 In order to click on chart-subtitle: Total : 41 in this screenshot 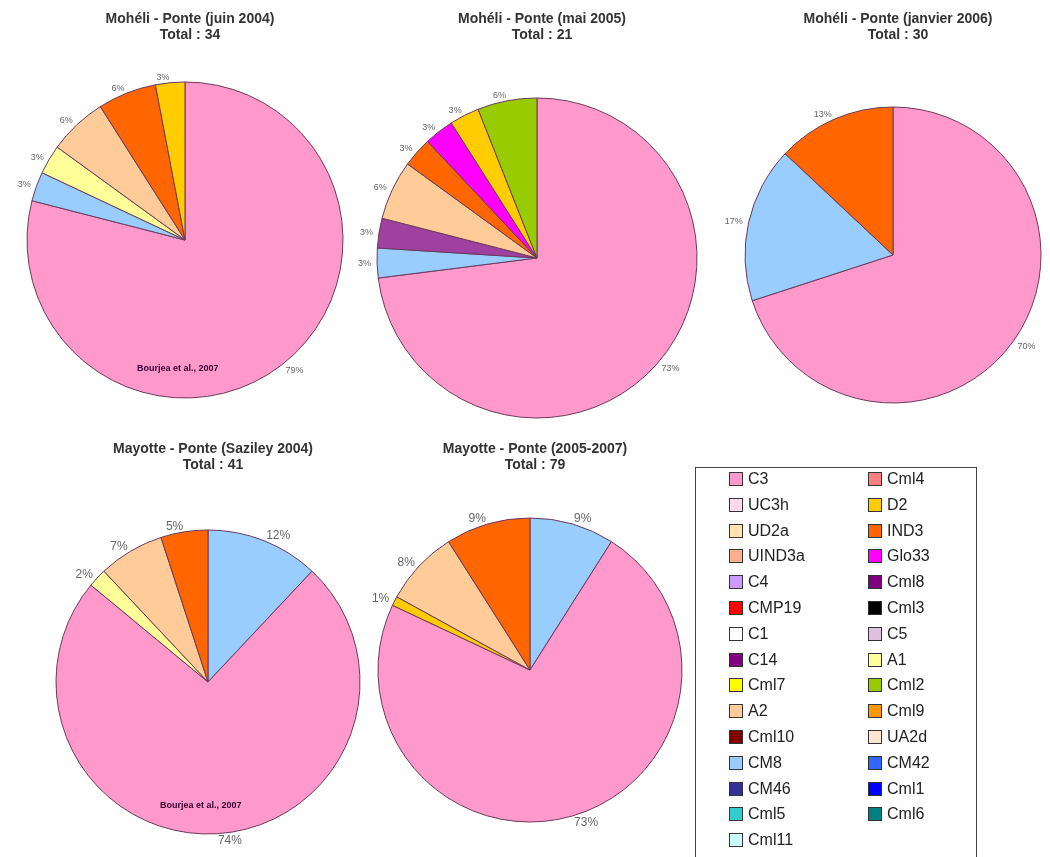, I will do `click(213, 464)`.